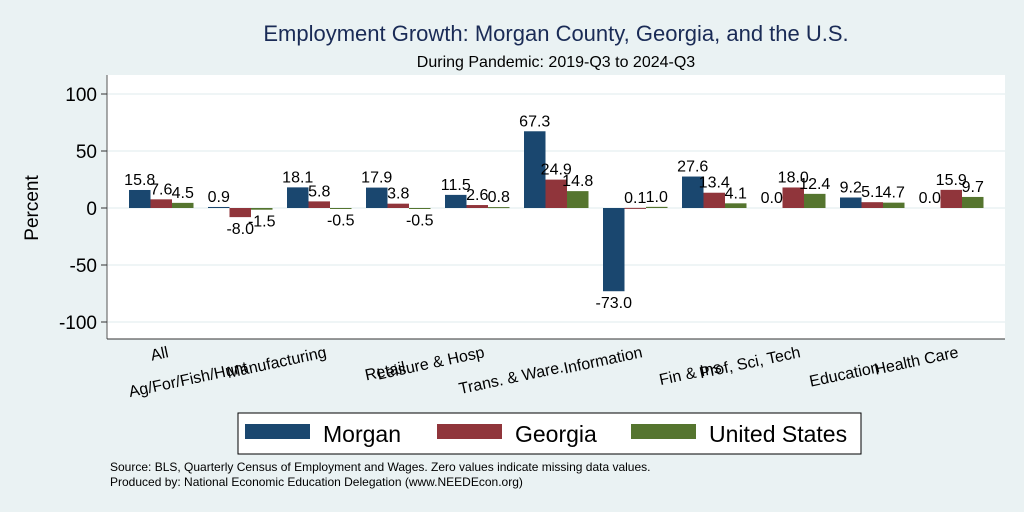 Image resolution: width=1024 pixels, height=512 pixels. Describe the element at coordinates (159, 354) in the screenshot. I see `category-label: All` at that location.